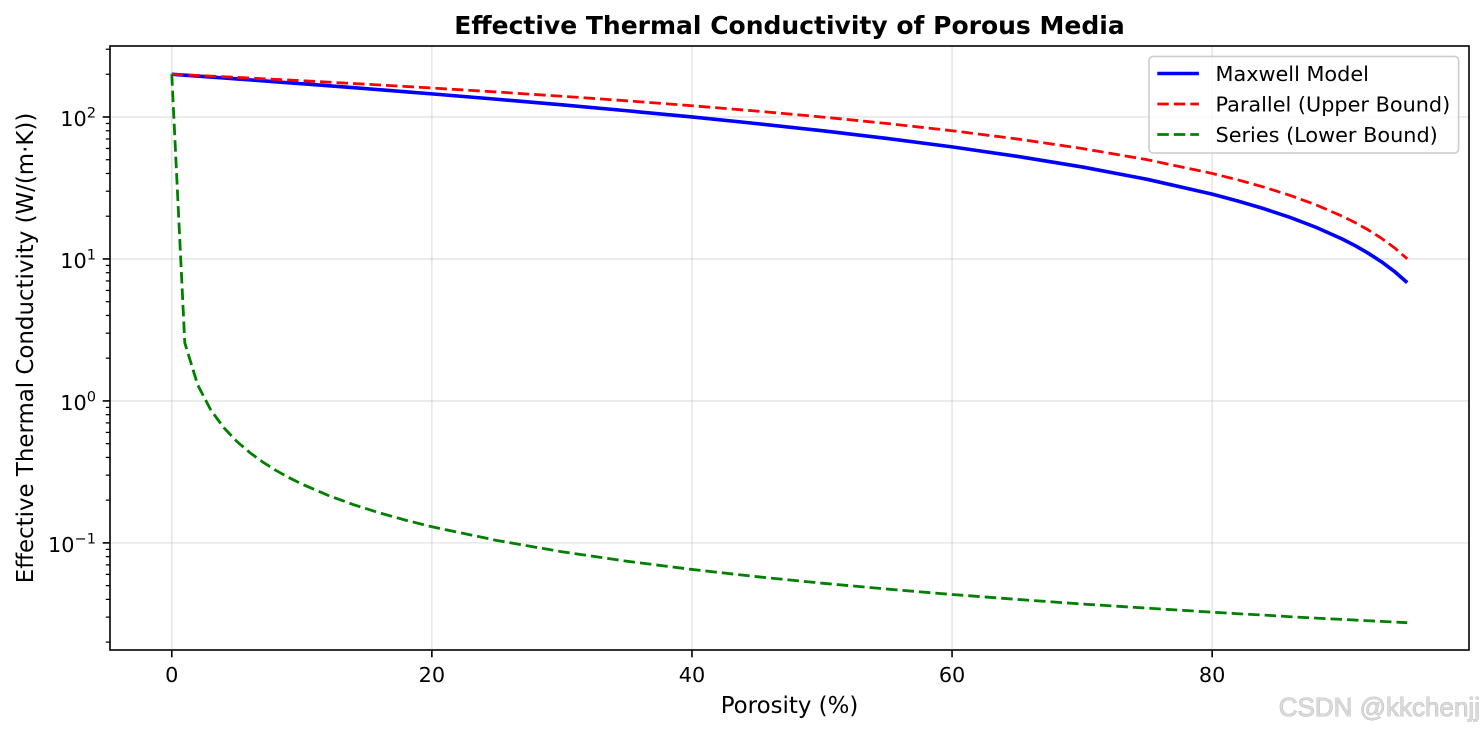 This screenshot has width=1484, height=732. What do you see at coordinates (91, 396) in the screenshot?
I see `y-tick-label-exponent: 0` at bounding box center [91, 396].